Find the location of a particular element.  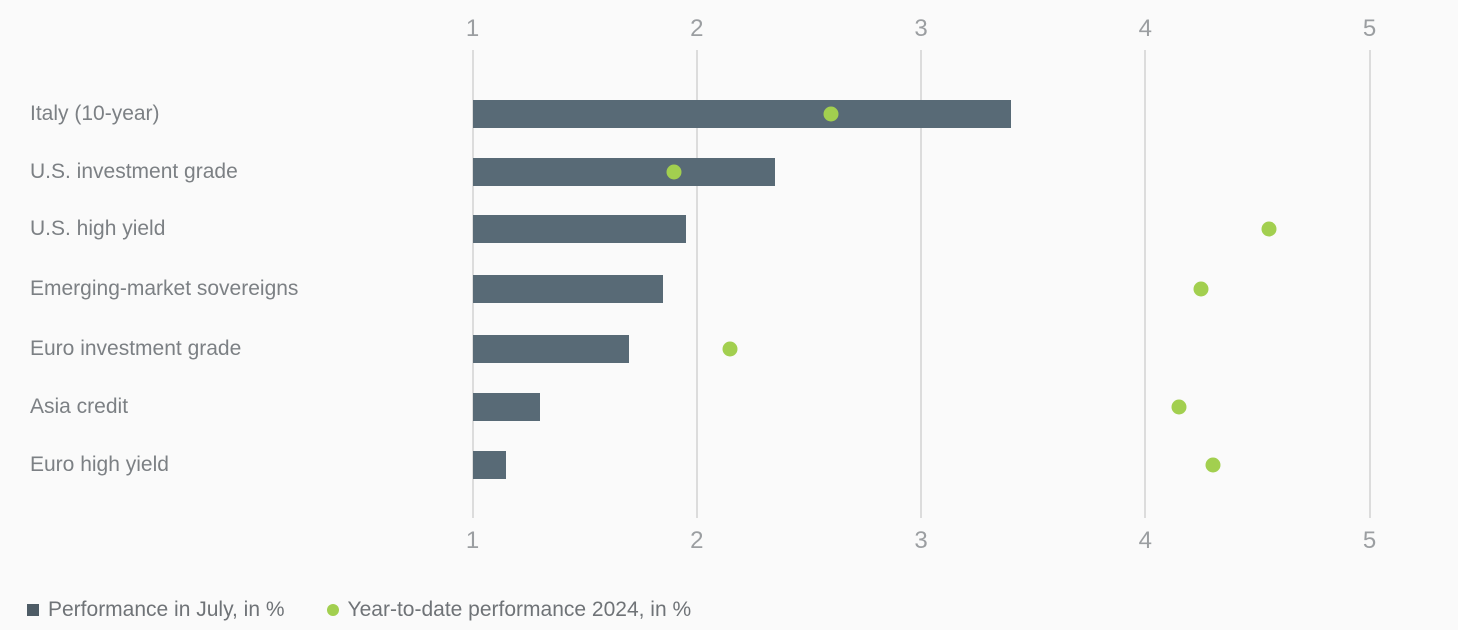

x-tick-label-top: 4 is located at coordinates (1145, 28).